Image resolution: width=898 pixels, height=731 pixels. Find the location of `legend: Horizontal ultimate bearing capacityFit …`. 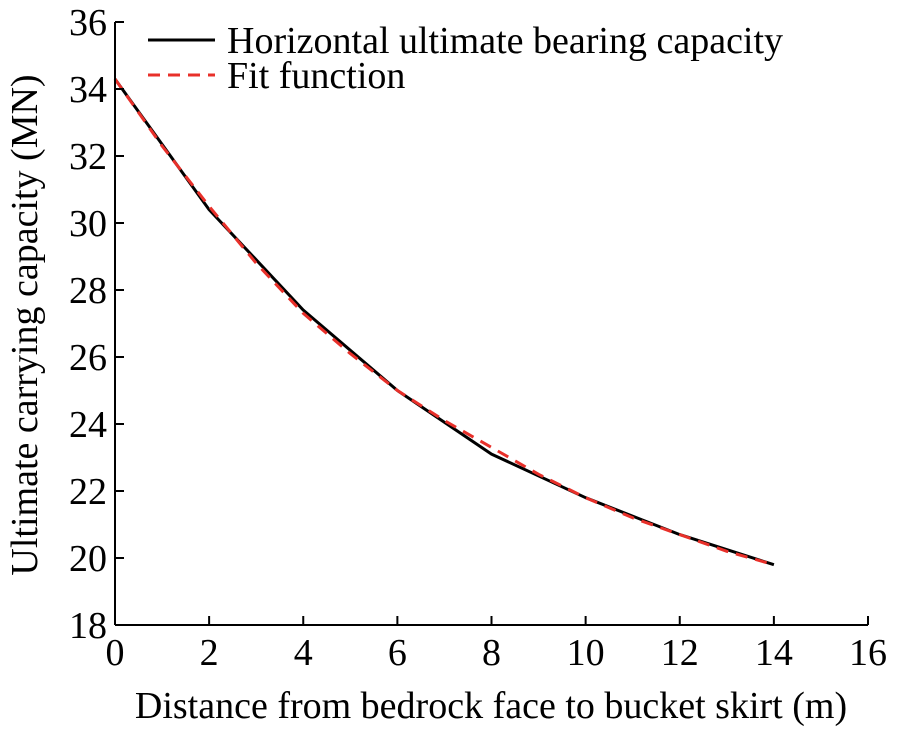

legend: Horizontal ultimate bearing capacityFit … is located at coordinates (465, 58).